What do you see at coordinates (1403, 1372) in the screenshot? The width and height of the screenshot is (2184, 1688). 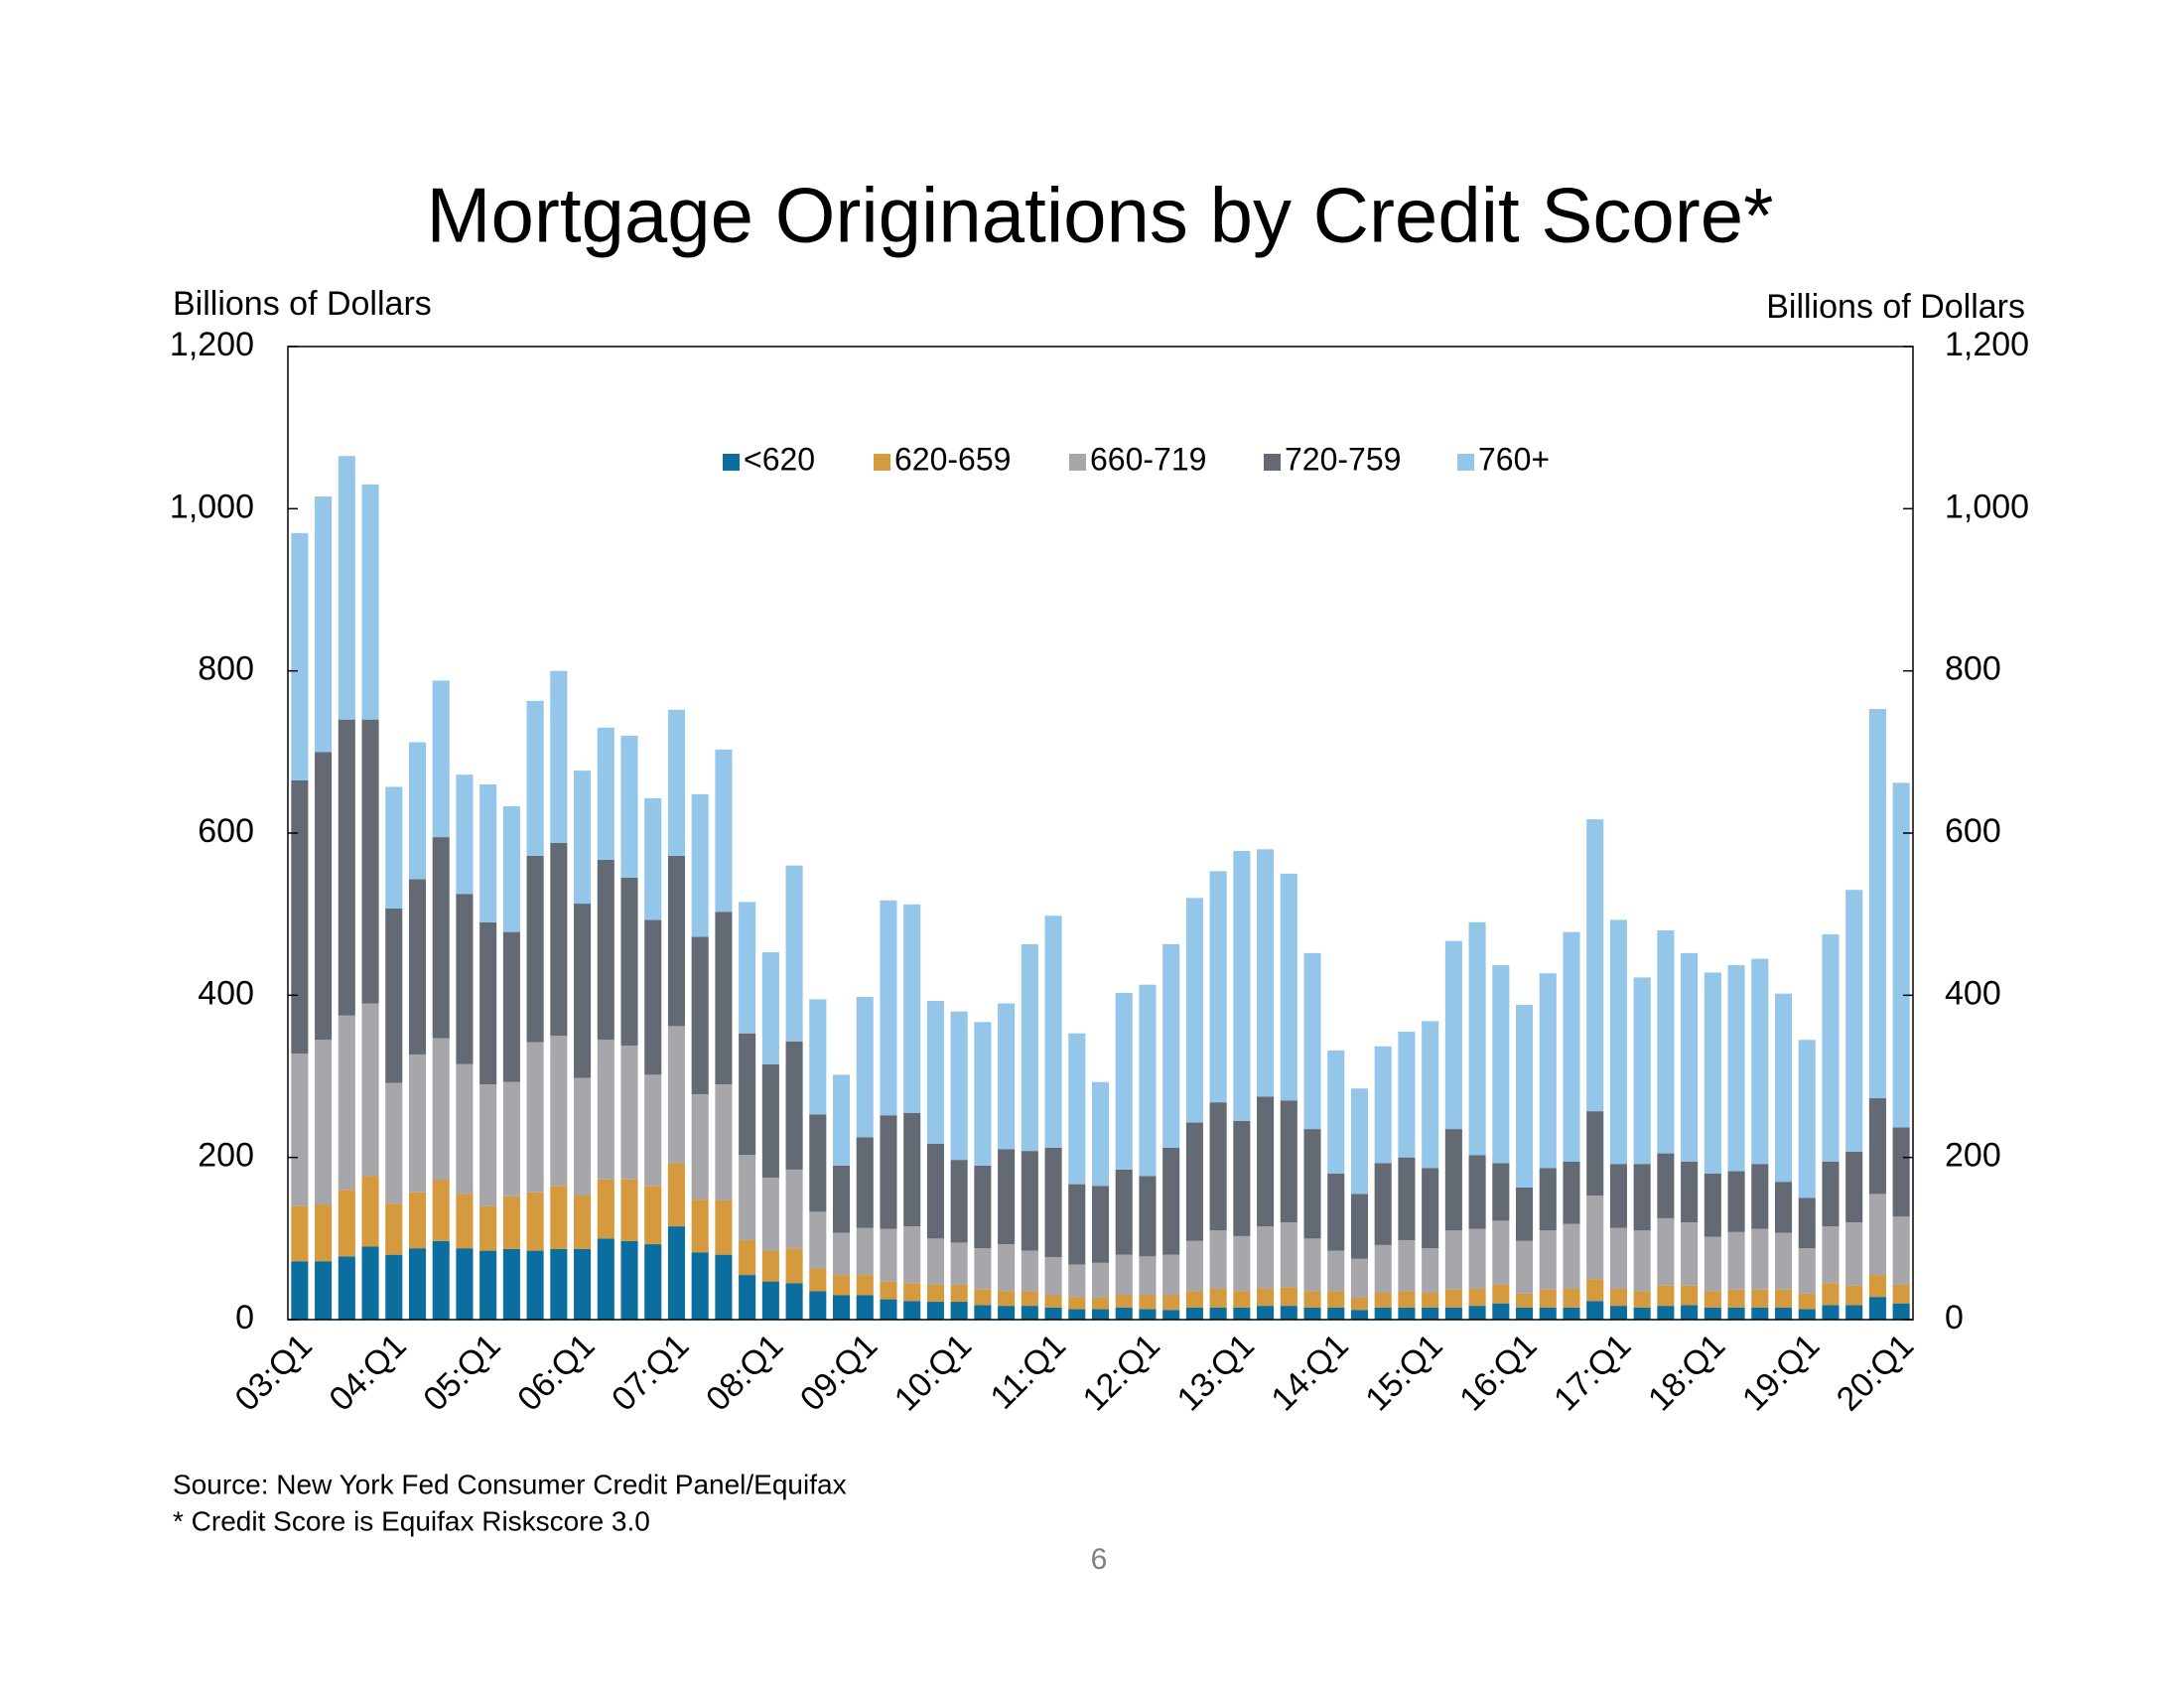 I see `x-tick-label: 15:Q1` at bounding box center [1403, 1372].